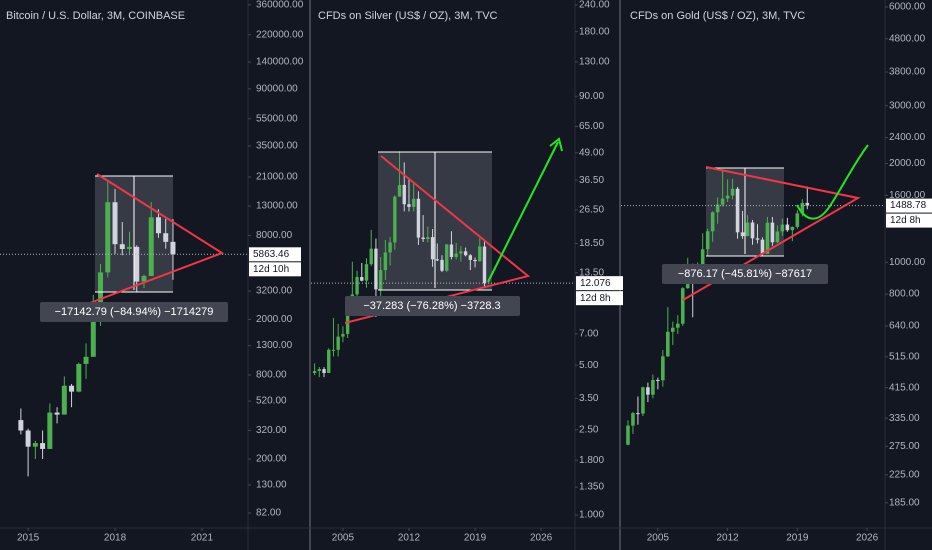 This screenshot has width=932, height=550. Describe the element at coordinates (907, 105) in the screenshot. I see `y-tick-label: 3000.00` at that location.